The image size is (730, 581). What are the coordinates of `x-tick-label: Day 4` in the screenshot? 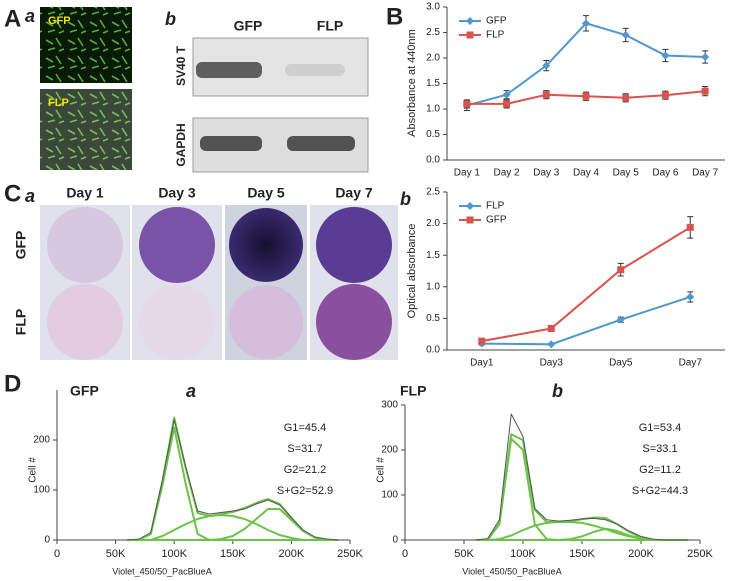 It's located at (586, 173).